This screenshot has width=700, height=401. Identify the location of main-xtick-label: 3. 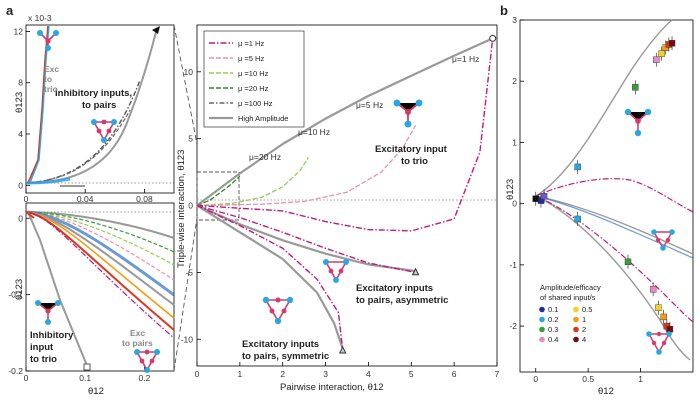
(325, 374).